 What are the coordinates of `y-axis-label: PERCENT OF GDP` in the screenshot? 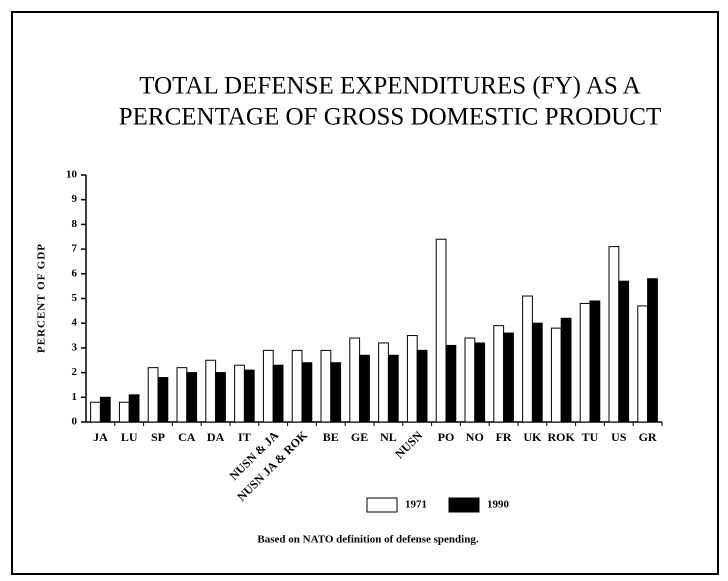 It's located at (42, 298).